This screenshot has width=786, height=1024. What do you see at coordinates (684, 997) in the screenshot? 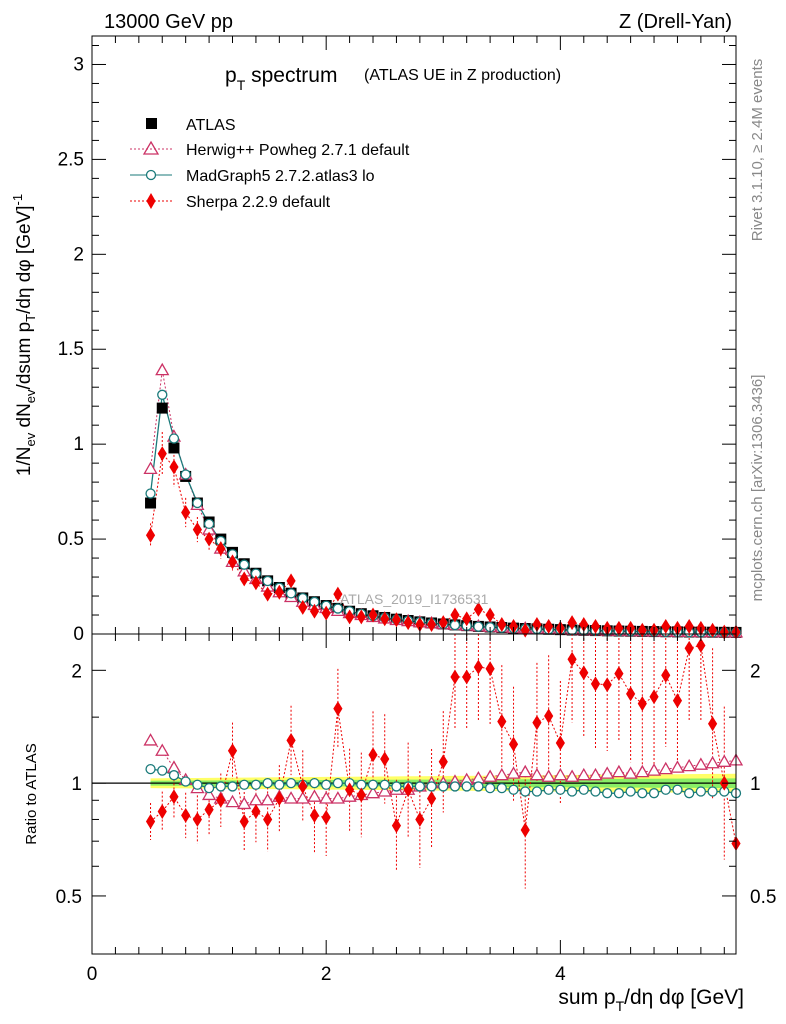
I see `xlabel-rest: /dη dφ [GeV]` at bounding box center [684, 997].